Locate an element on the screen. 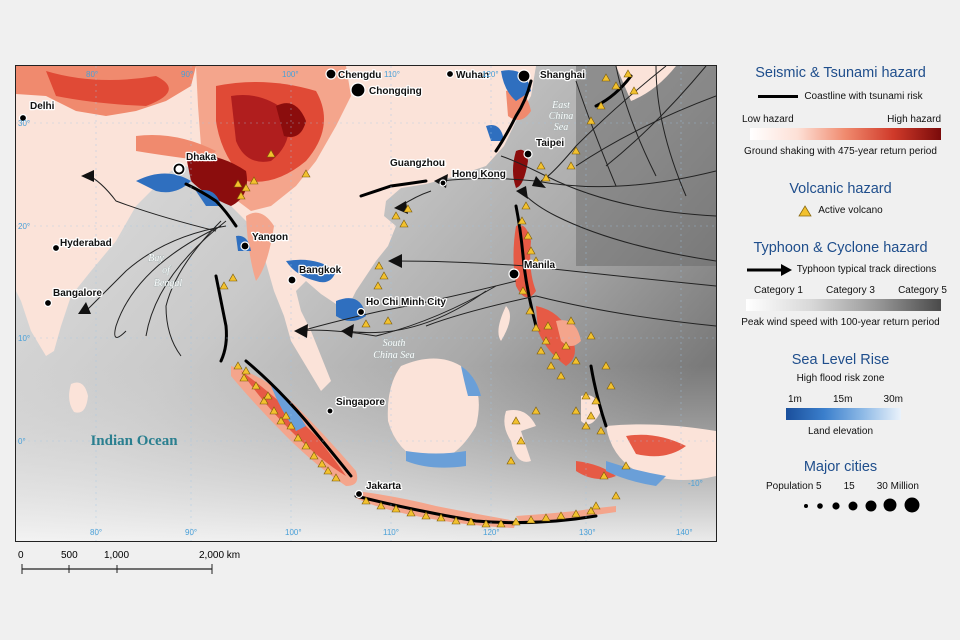  legend-land-elevation: Land elevation is located at coordinates (840, 431).